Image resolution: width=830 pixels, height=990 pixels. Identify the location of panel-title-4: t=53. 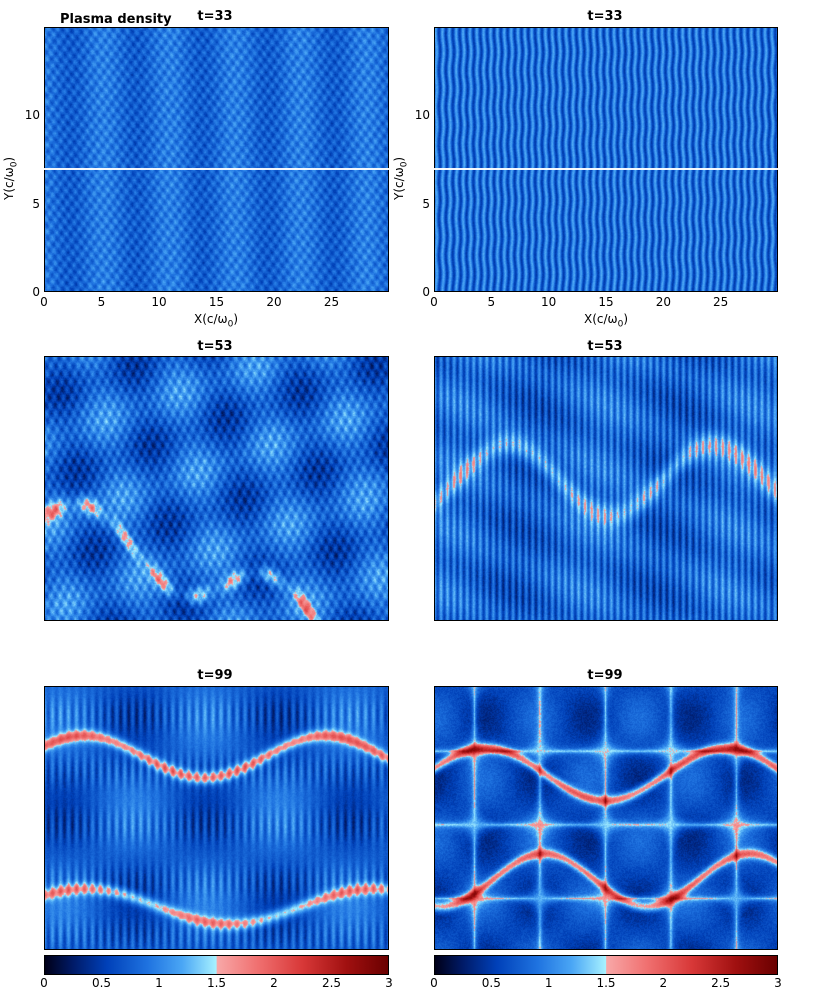
(605, 346).